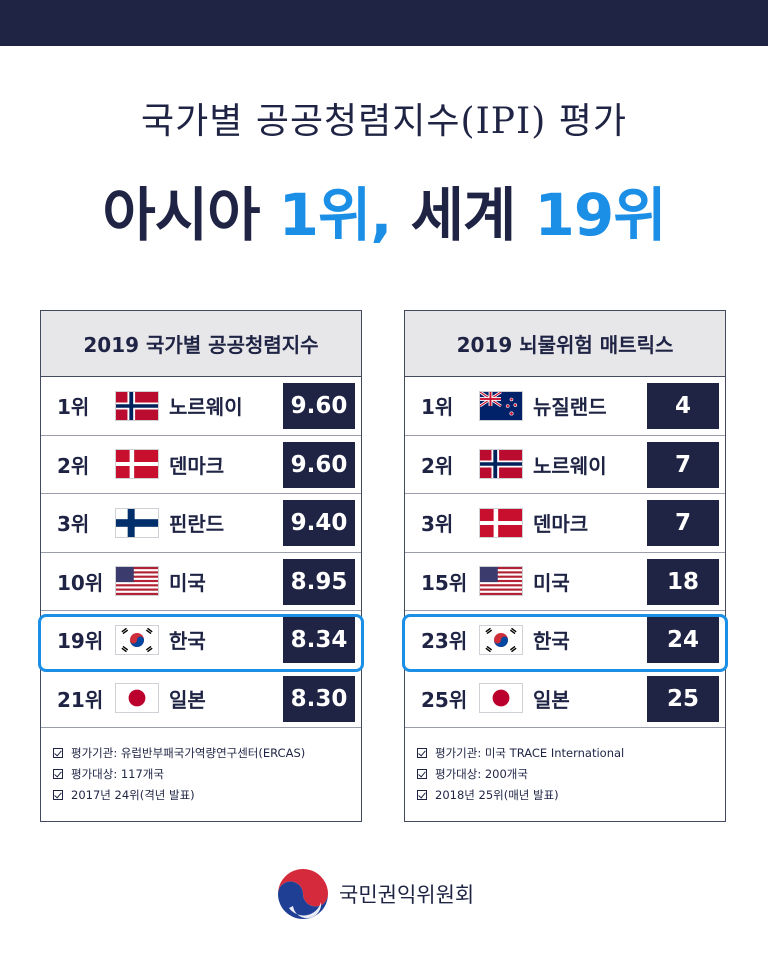  Describe the element at coordinates (463, 215) in the screenshot. I see `headline-world: 세계` at that location.